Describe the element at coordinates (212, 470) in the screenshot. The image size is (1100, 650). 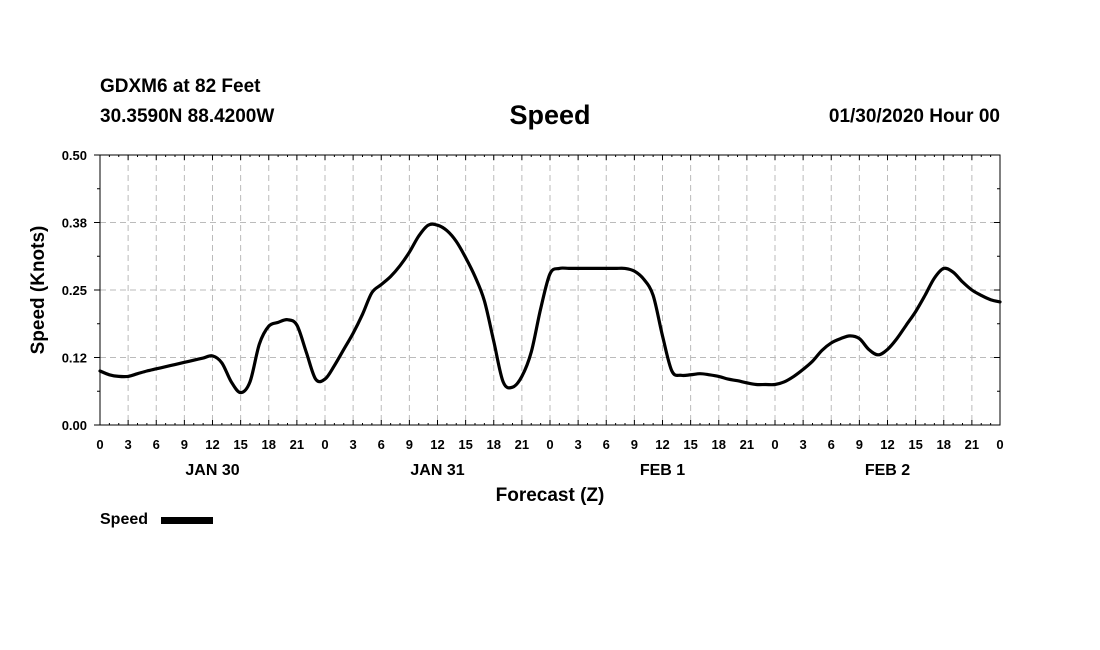
I see `day-label: JAN 30` at that location.